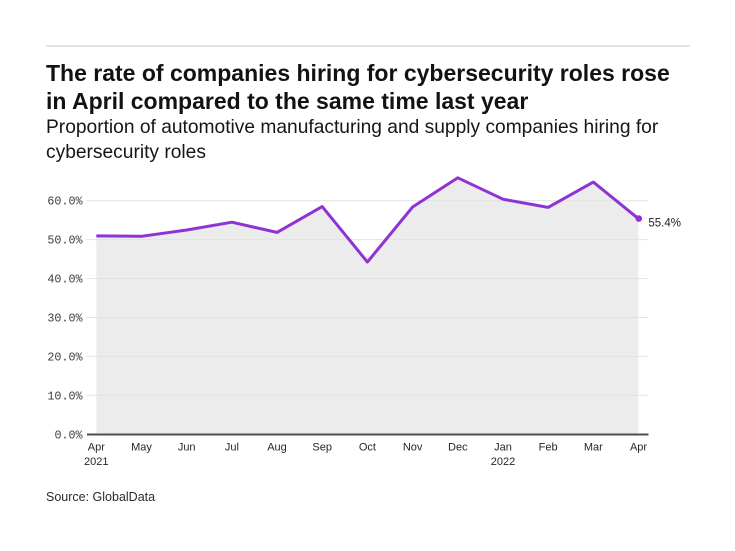  I want to click on svg-text: Mar, so click(593, 447).